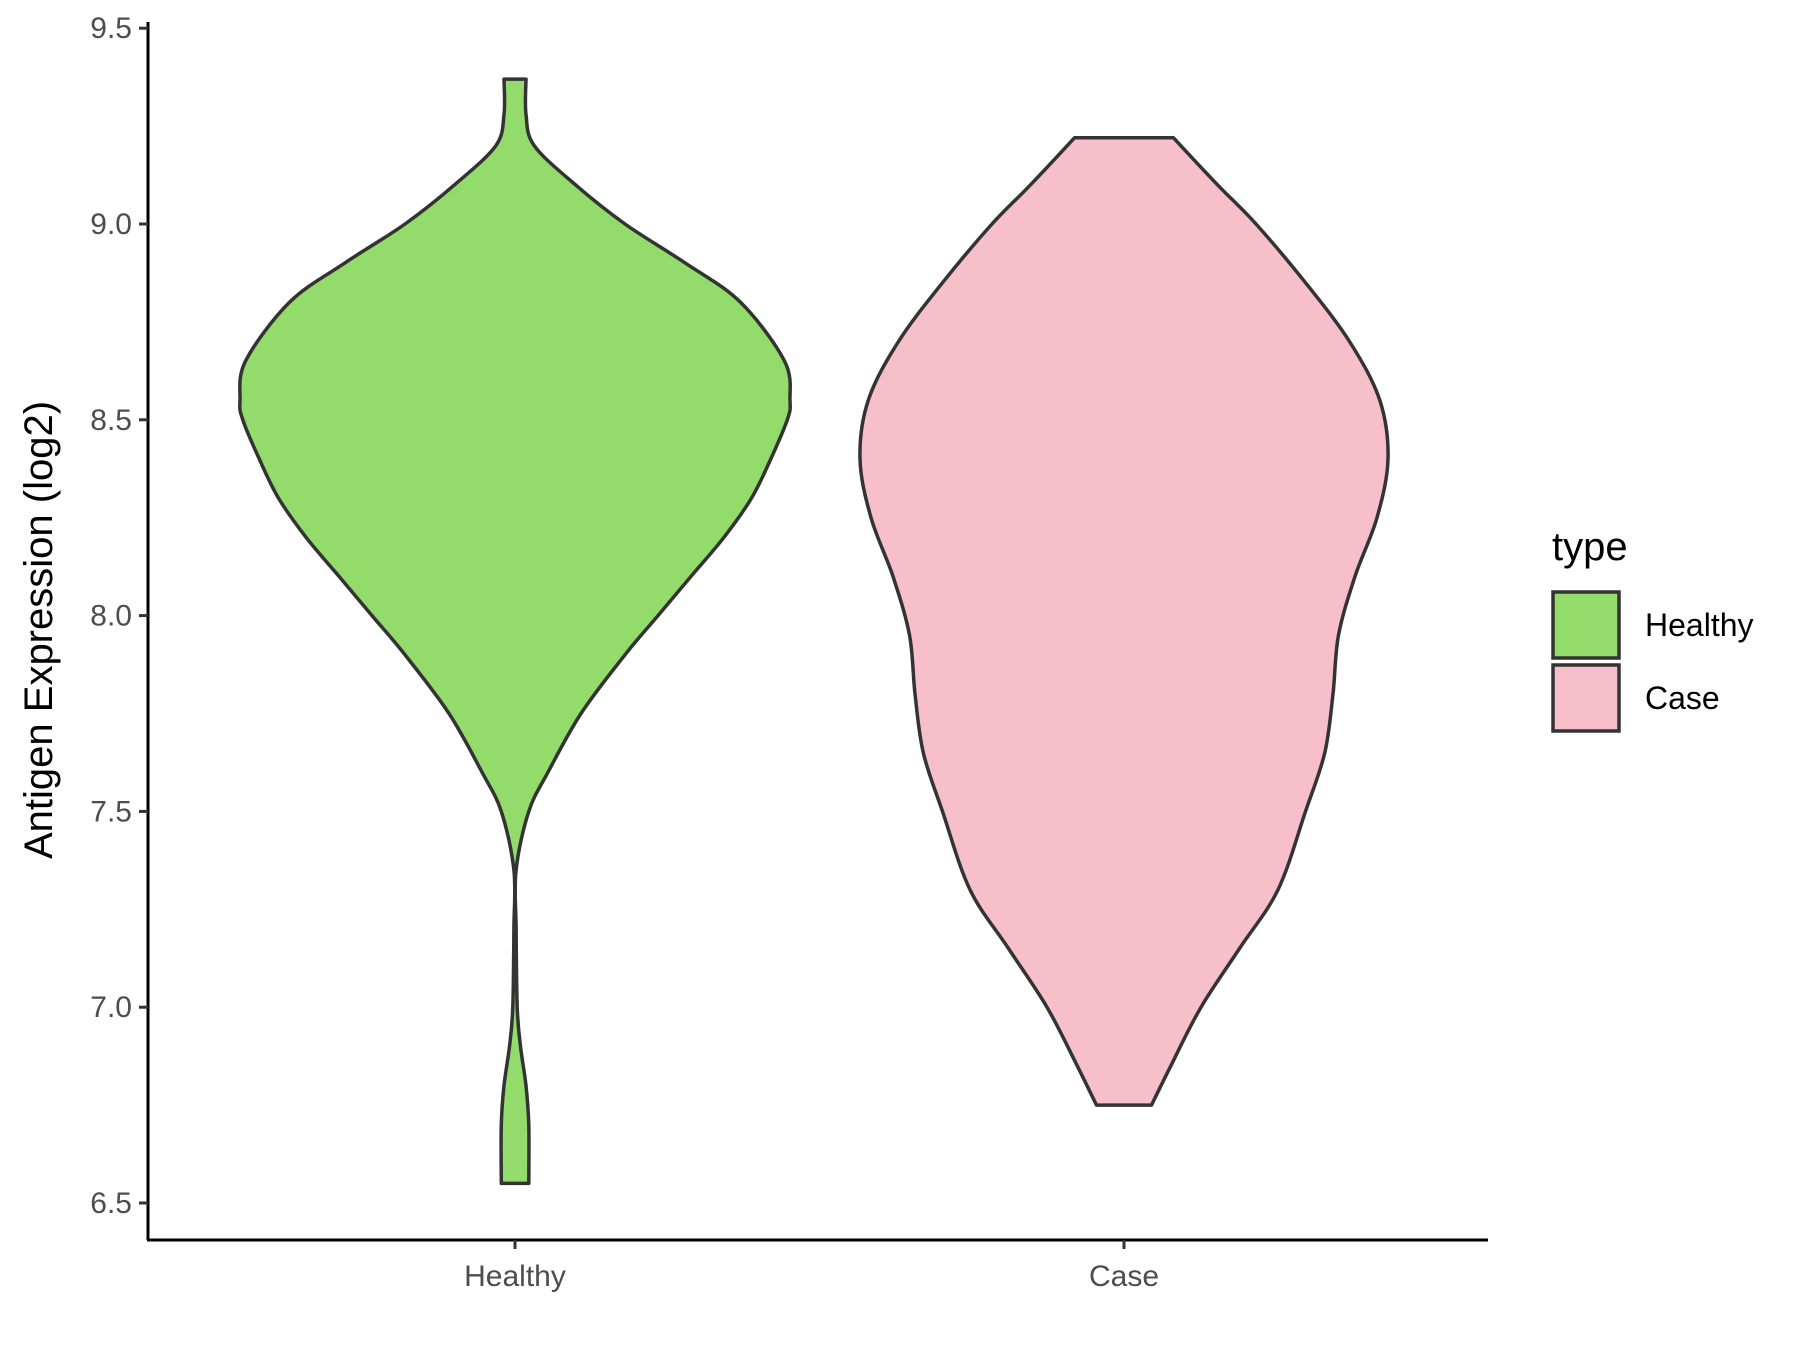 Image resolution: width=1800 pixels, height=1350 pixels. I want to click on x-tick-label: Healthy, so click(515, 1276).